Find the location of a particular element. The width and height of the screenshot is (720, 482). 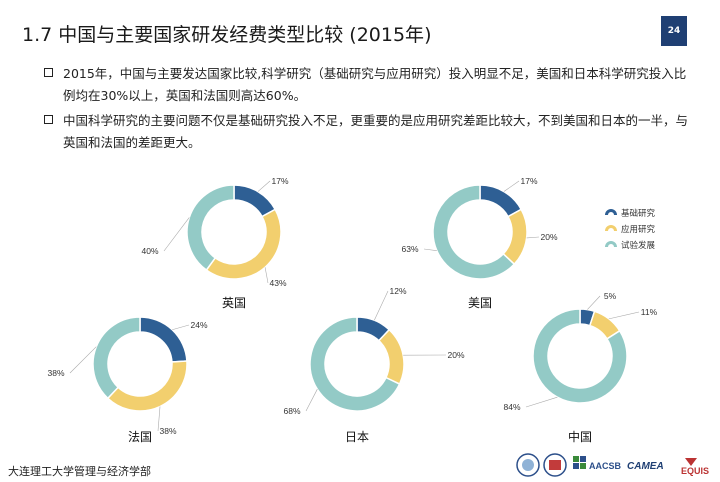

data-label: 68% is located at coordinates (291, 411).